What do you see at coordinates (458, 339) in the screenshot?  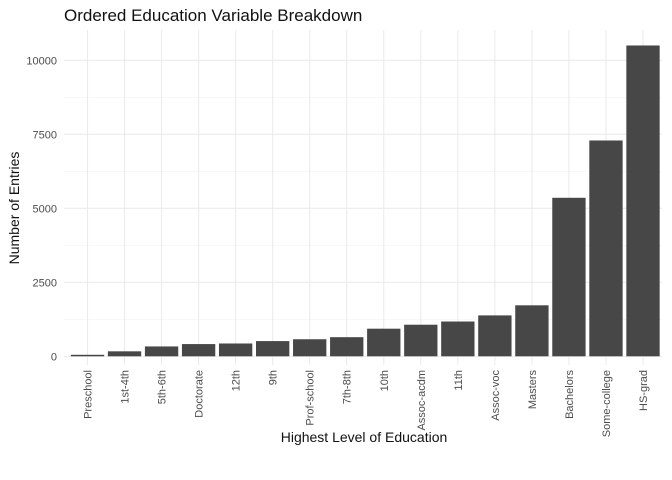 I see `bar-11th` at bounding box center [458, 339].